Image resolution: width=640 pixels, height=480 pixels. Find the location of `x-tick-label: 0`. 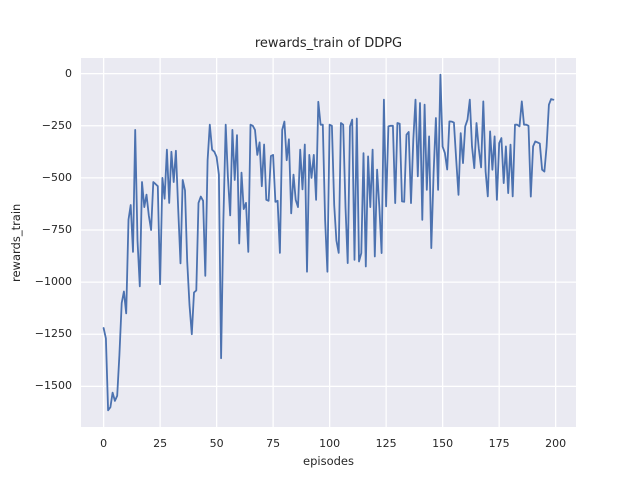

x-tick-label: 0 is located at coordinates (104, 443).